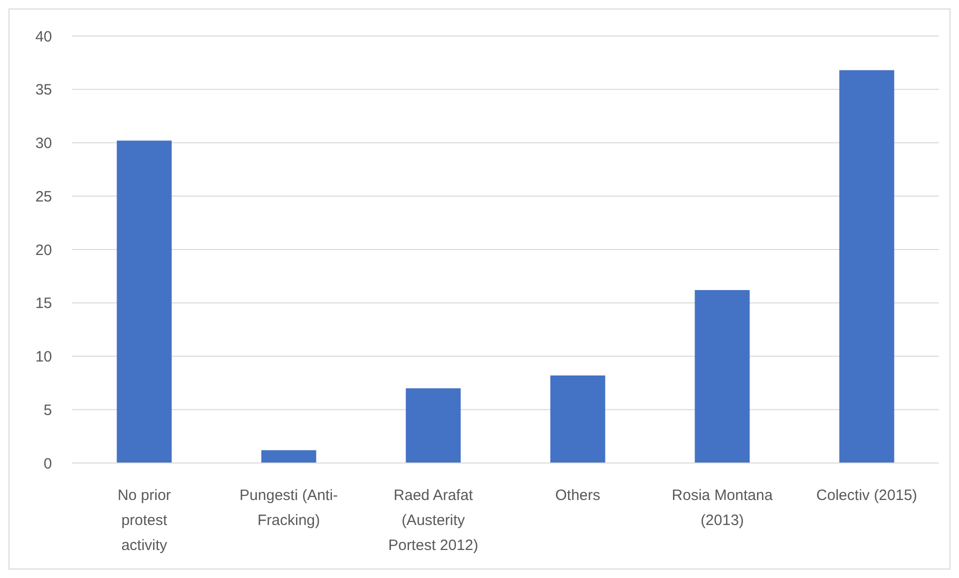 Image resolution: width=959 pixels, height=578 pixels. I want to click on y-tick-label: 40, so click(43, 37).